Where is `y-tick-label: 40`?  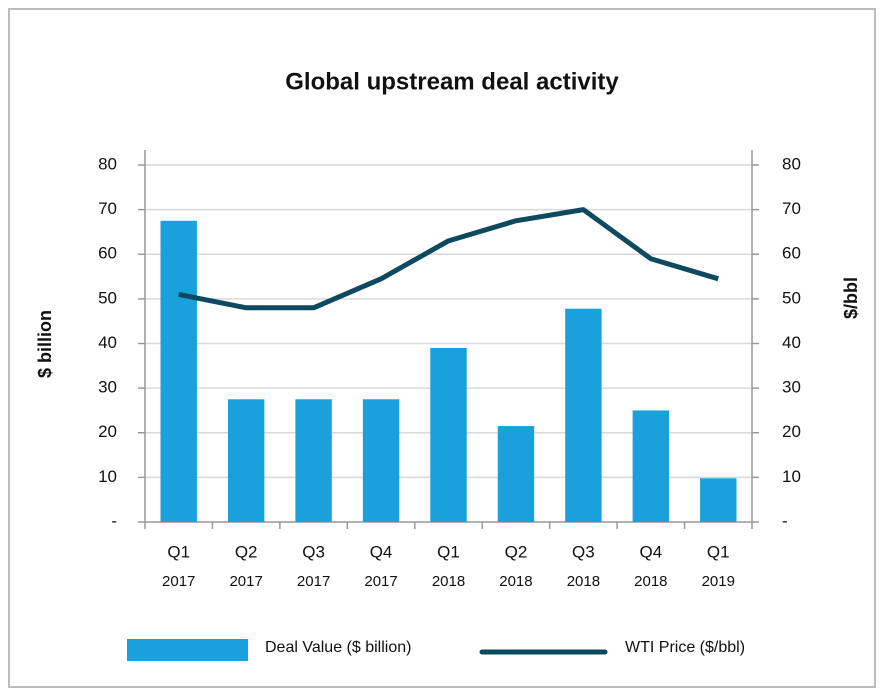
y-tick-label: 40 is located at coordinates (107, 342).